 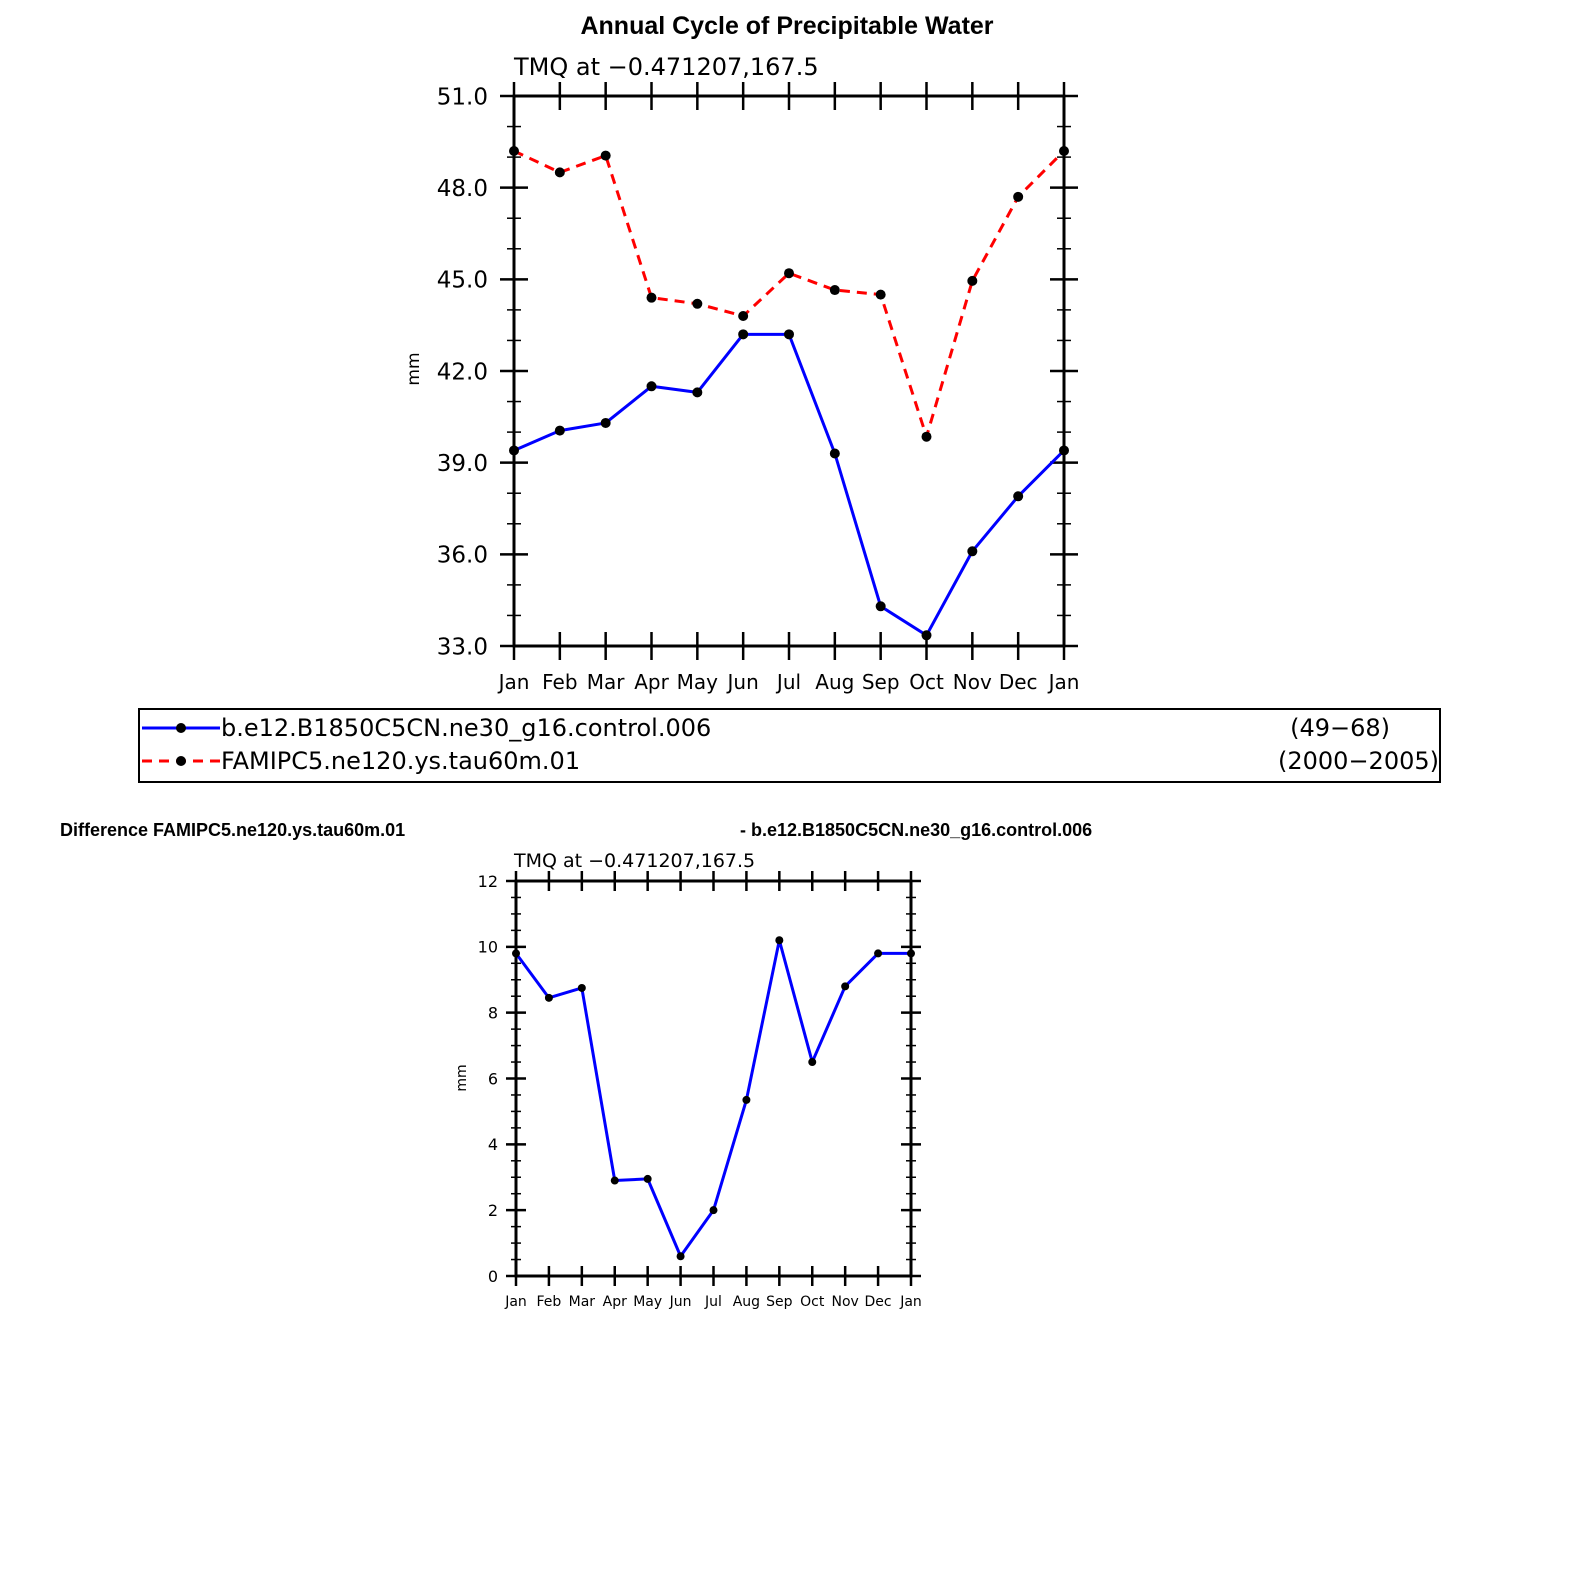 I want to click on y-tick-label: 42.0, so click(x=462, y=372).